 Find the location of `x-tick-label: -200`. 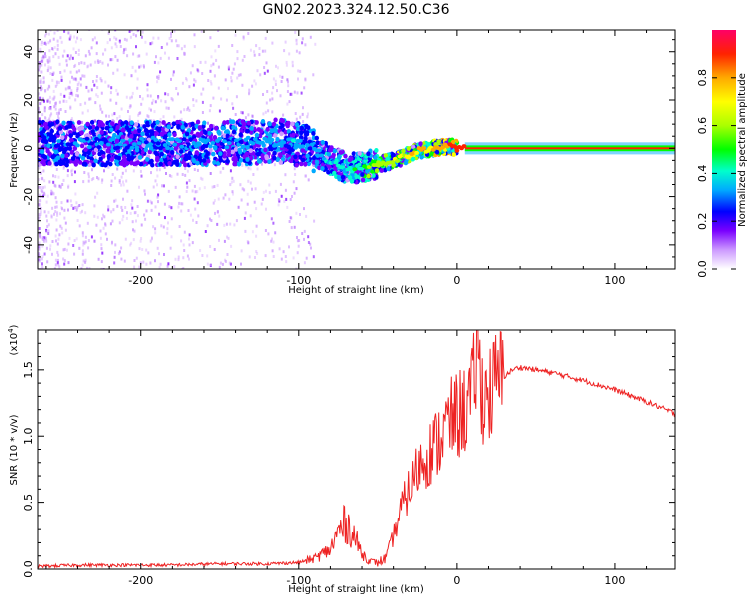

x-tick-label: -200 is located at coordinates (140, 280).